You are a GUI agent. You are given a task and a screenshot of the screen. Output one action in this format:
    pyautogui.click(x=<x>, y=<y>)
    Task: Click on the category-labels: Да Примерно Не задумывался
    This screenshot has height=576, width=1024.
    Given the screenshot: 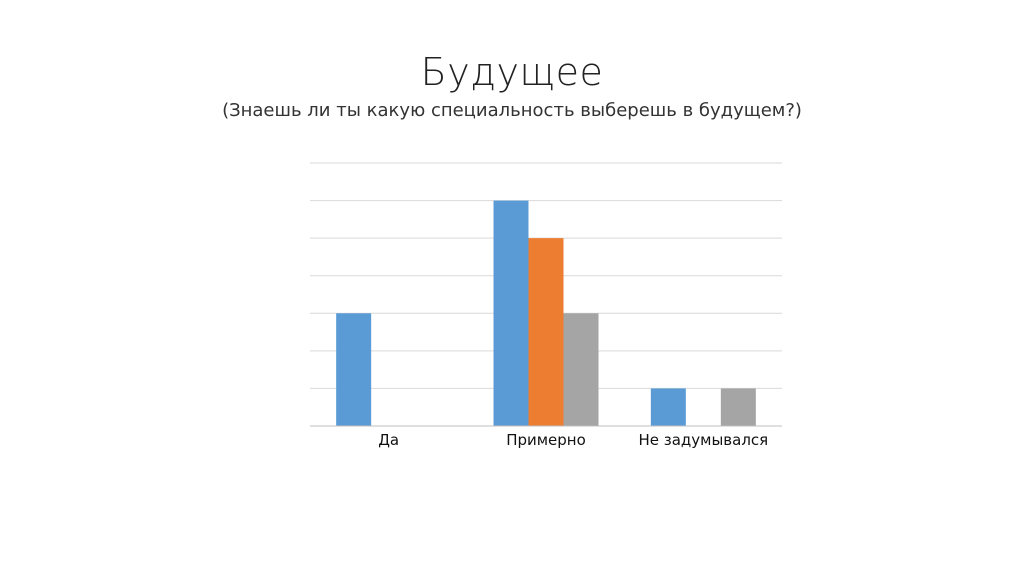 What is the action you would take?
    pyautogui.click(x=573, y=440)
    